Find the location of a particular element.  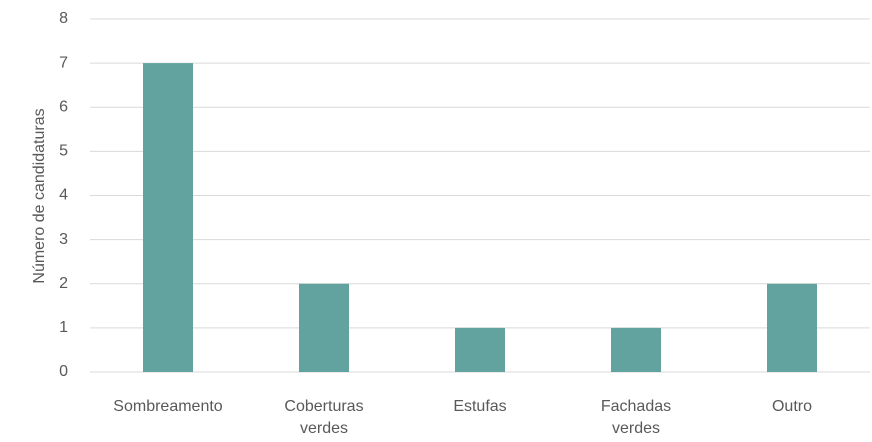

y-tick-label: 8 is located at coordinates (63, 18).